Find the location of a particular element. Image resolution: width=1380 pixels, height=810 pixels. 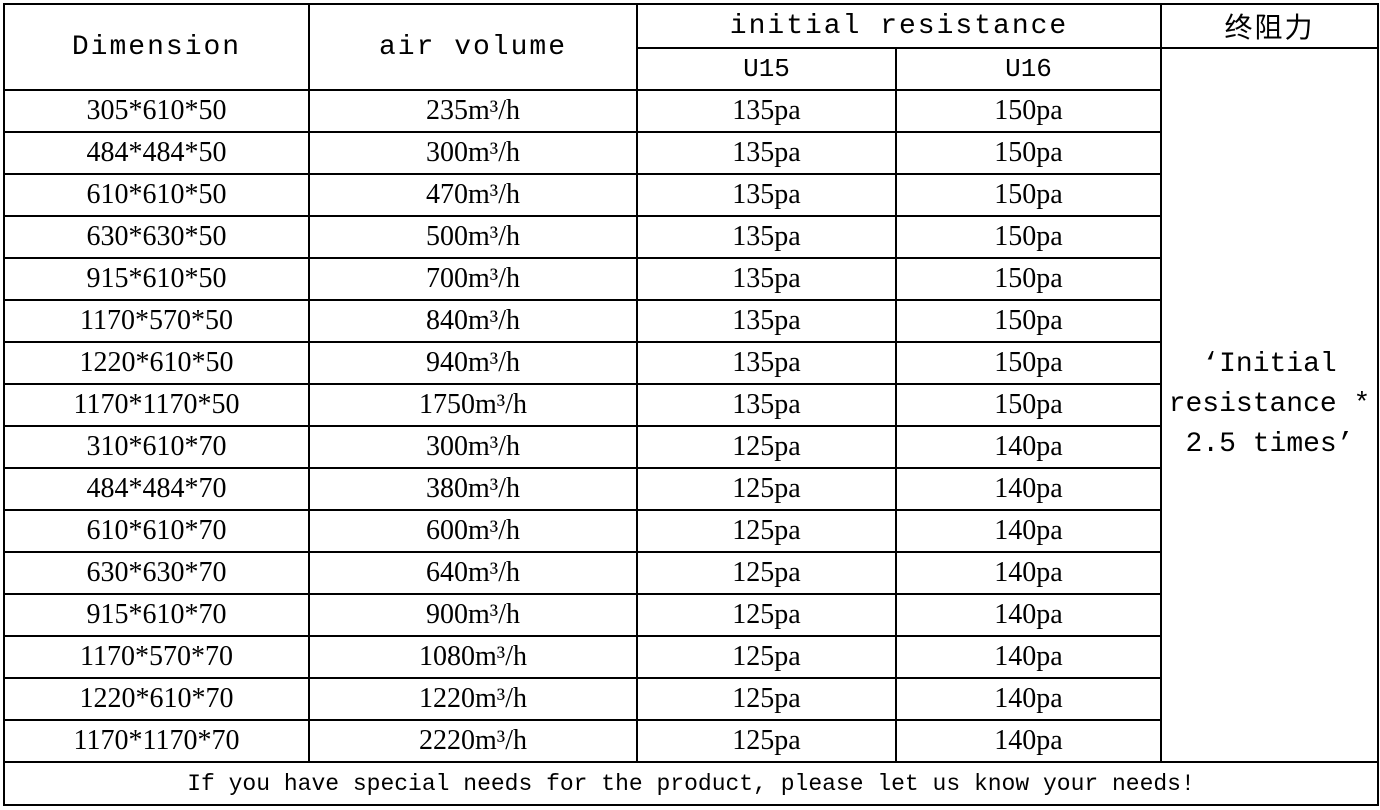

table-row: 484*484*70 380m³/h 125pa 140pa is located at coordinates (690, 489).